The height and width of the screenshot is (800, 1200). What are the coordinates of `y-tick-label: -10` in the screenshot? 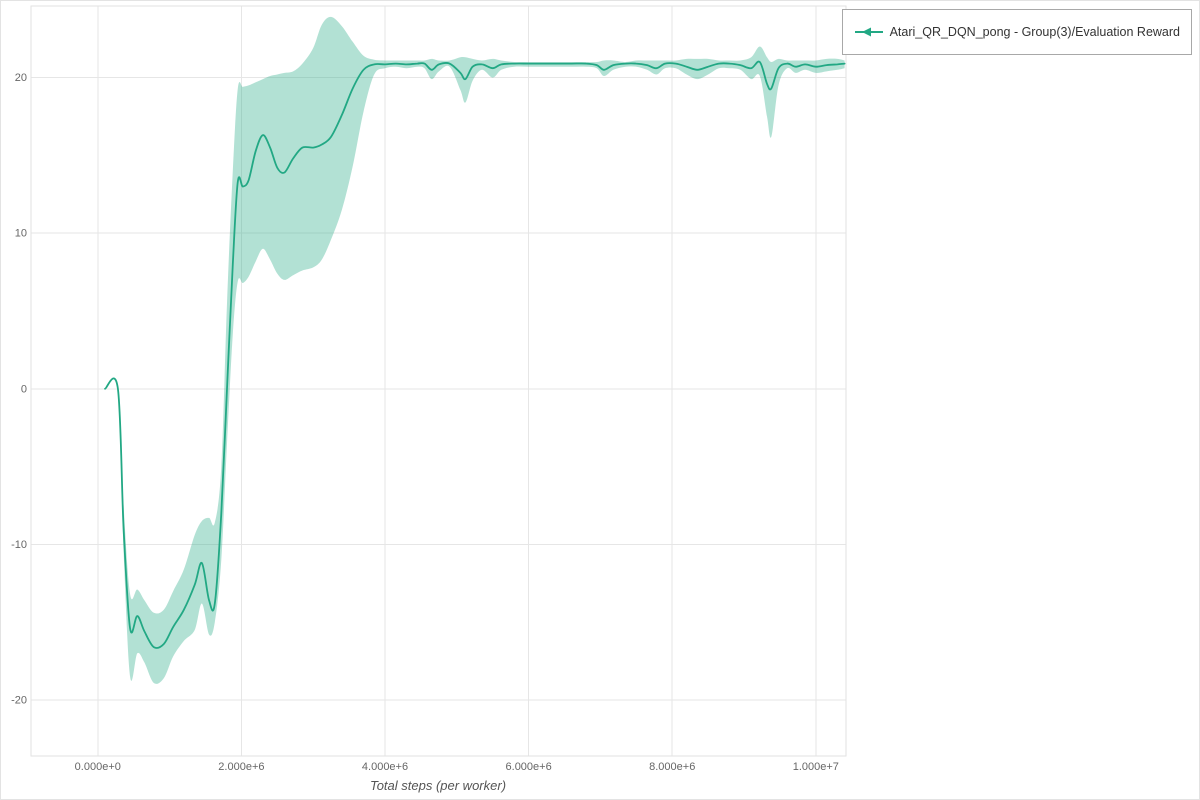 It's located at (19, 545).